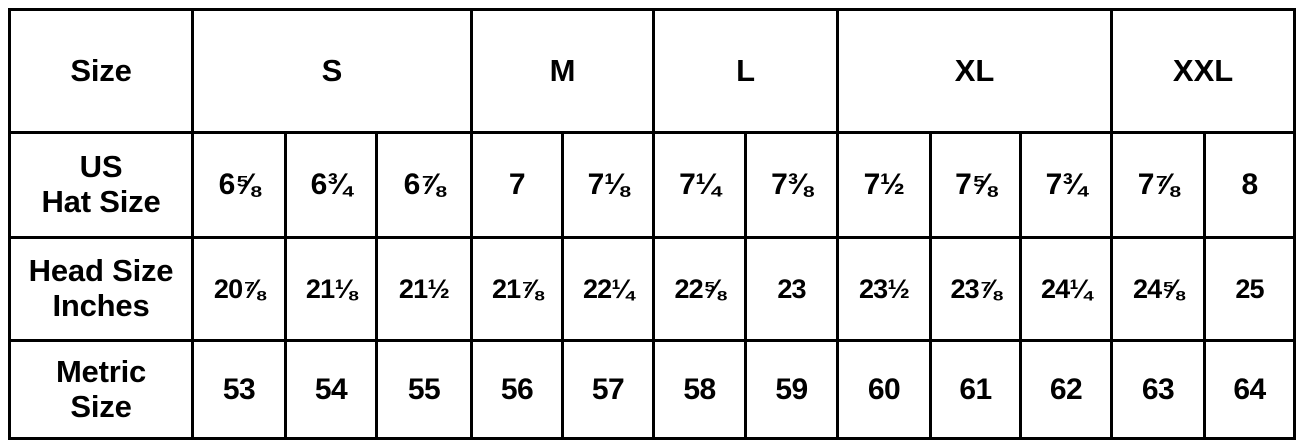 This screenshot has width=1300, height=440. Describe the element at coordinates (608, 289) in the screenshot. I see `head-size-inches-cell-5: 22¼` at that location.